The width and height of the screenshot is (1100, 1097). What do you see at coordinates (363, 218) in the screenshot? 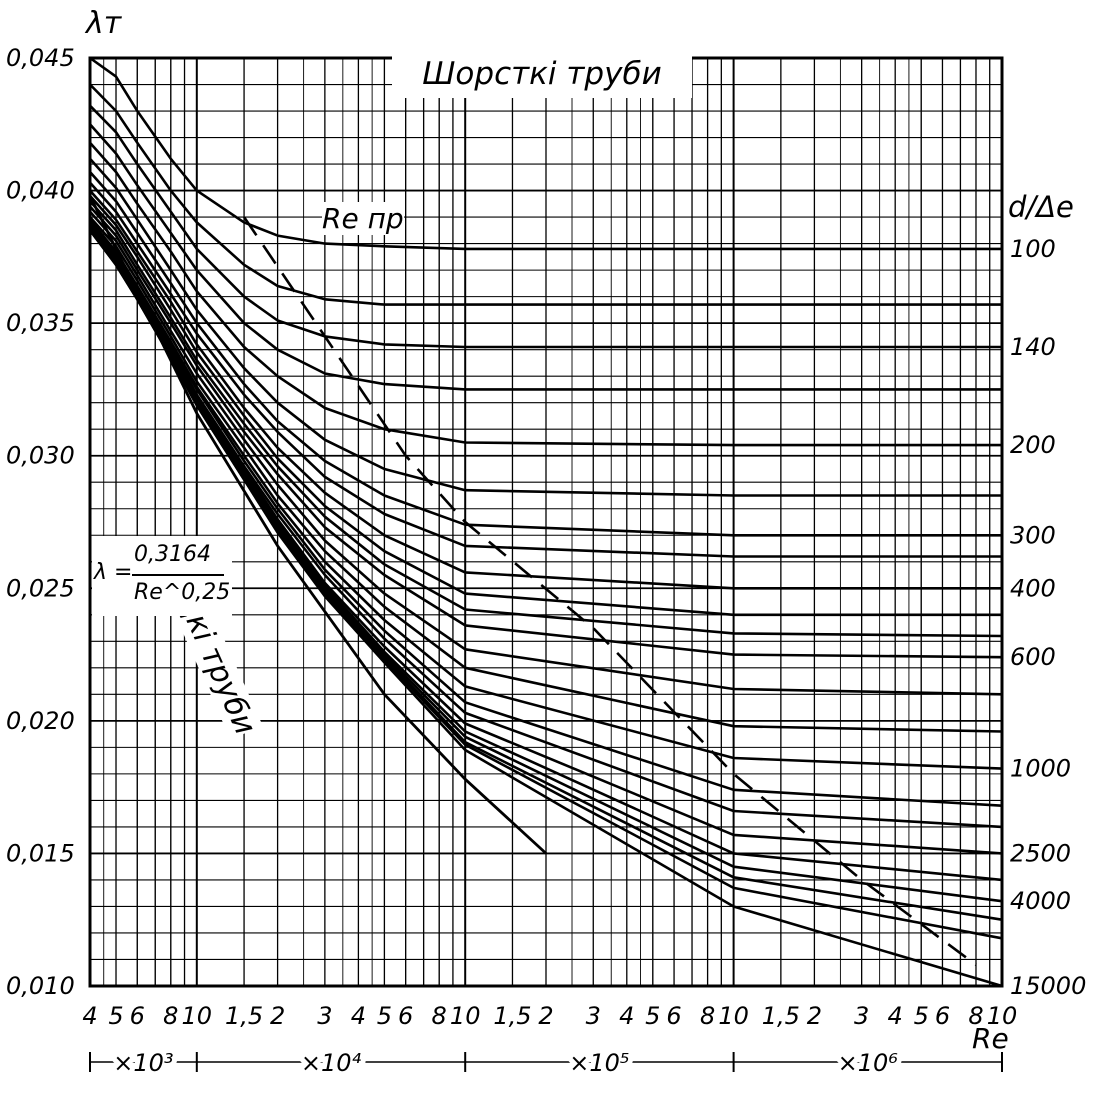
I see `transition-label: Re пр` at bounding box center [363, 218].